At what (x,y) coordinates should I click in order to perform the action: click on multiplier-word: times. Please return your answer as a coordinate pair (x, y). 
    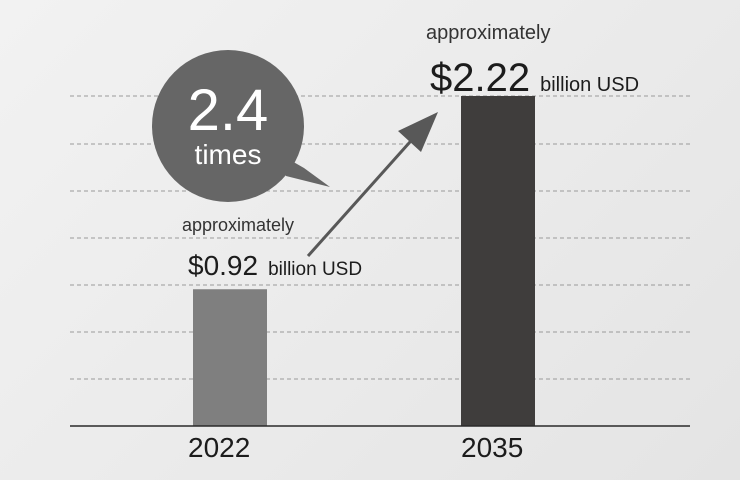
    Looking at the image, I should click on (228, 154).